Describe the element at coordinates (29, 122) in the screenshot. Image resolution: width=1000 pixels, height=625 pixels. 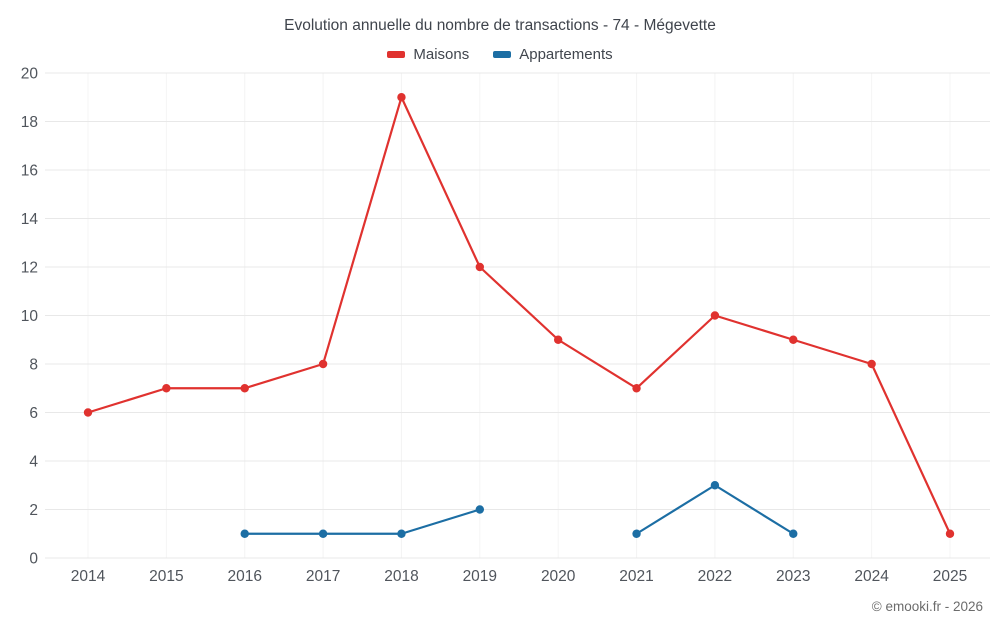
I see `y-axis-tick-label: 18` at that location.